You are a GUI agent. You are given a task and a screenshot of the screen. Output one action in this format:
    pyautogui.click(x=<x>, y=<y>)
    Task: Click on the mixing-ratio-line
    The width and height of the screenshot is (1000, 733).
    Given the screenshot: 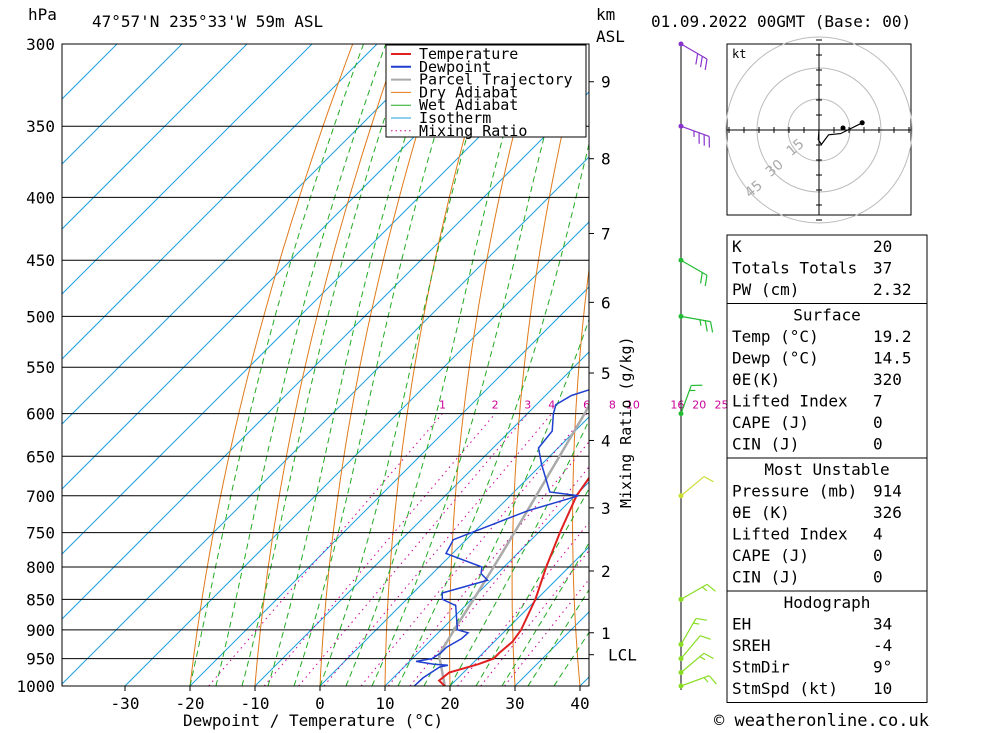 What is the action you would take?
    pyautogui.click(x=438, y=549)
    